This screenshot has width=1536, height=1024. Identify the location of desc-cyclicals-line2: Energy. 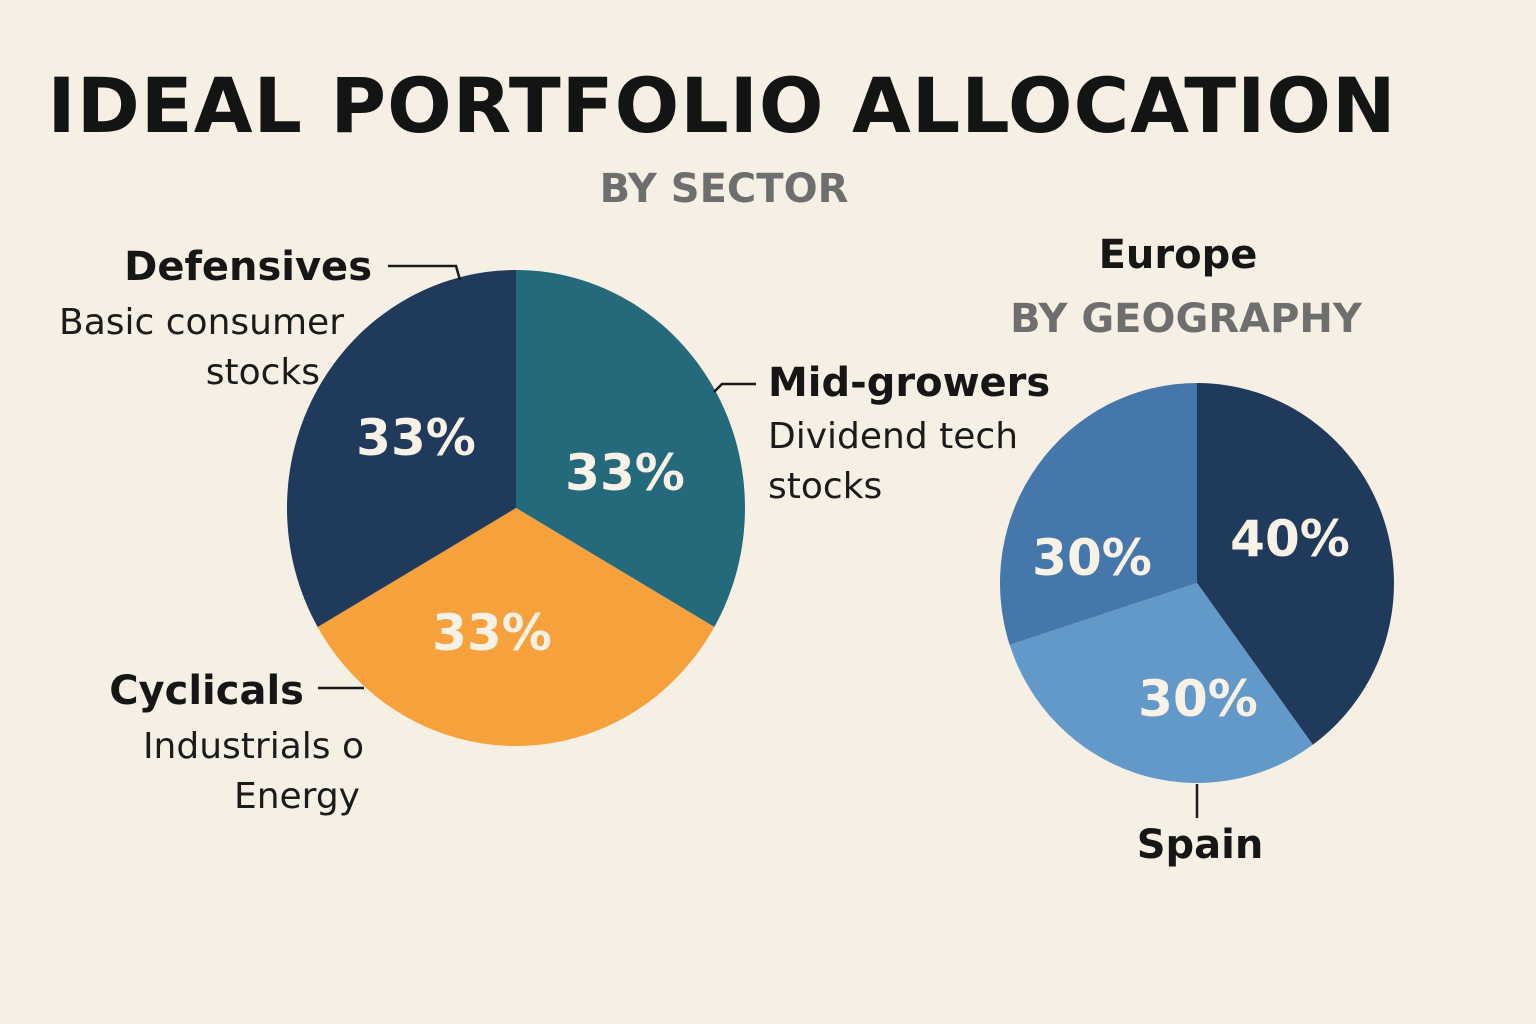
(297, 796).